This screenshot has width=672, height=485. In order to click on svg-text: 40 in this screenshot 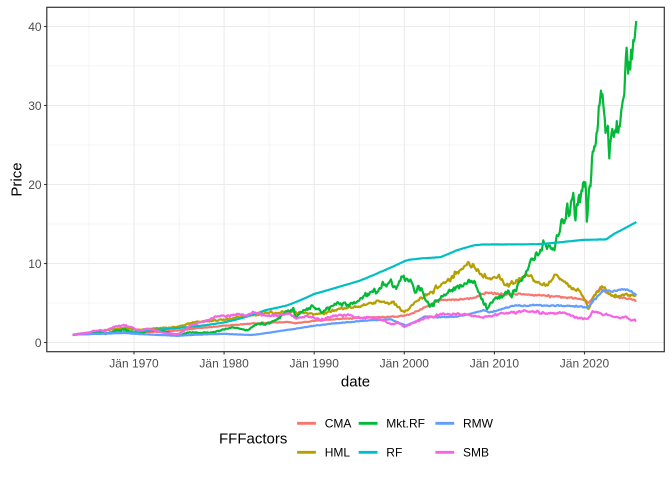, I will do `click(35, 27)`.